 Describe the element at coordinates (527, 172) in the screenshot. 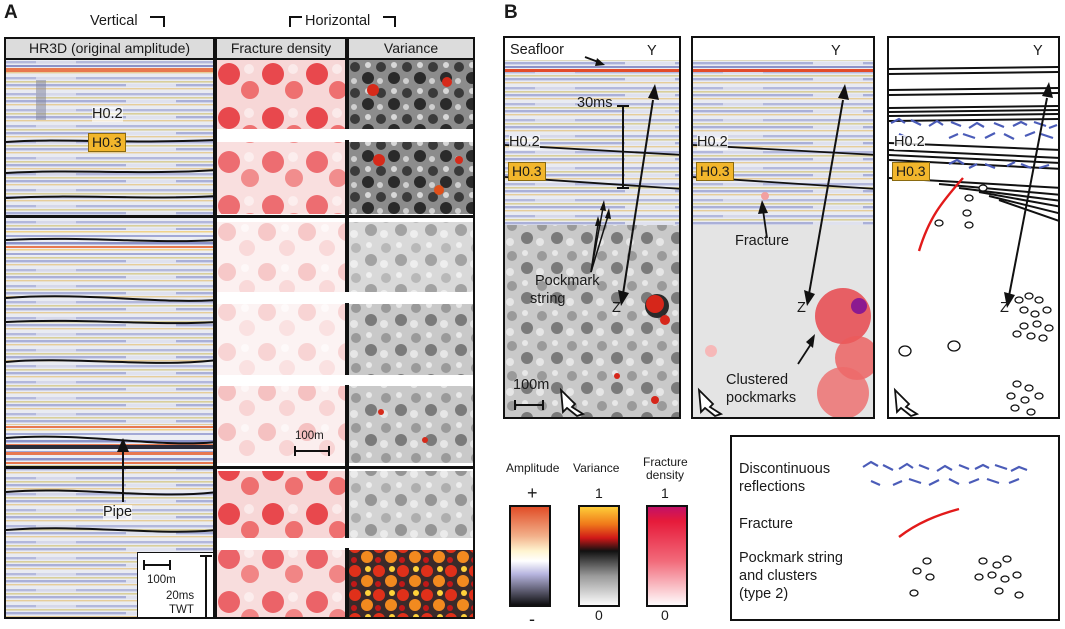

I see `b1-h03-tag: H0.3` at that location.